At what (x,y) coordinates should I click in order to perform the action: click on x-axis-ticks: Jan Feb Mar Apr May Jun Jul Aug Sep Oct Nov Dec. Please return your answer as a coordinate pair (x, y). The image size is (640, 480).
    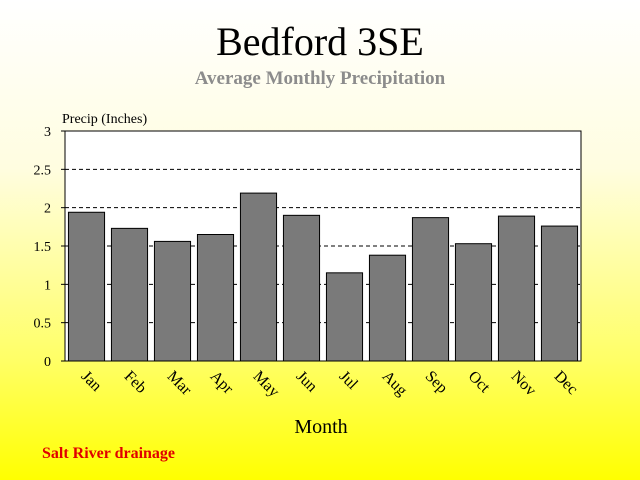
    Looking at the image, I should click on (329, 384).